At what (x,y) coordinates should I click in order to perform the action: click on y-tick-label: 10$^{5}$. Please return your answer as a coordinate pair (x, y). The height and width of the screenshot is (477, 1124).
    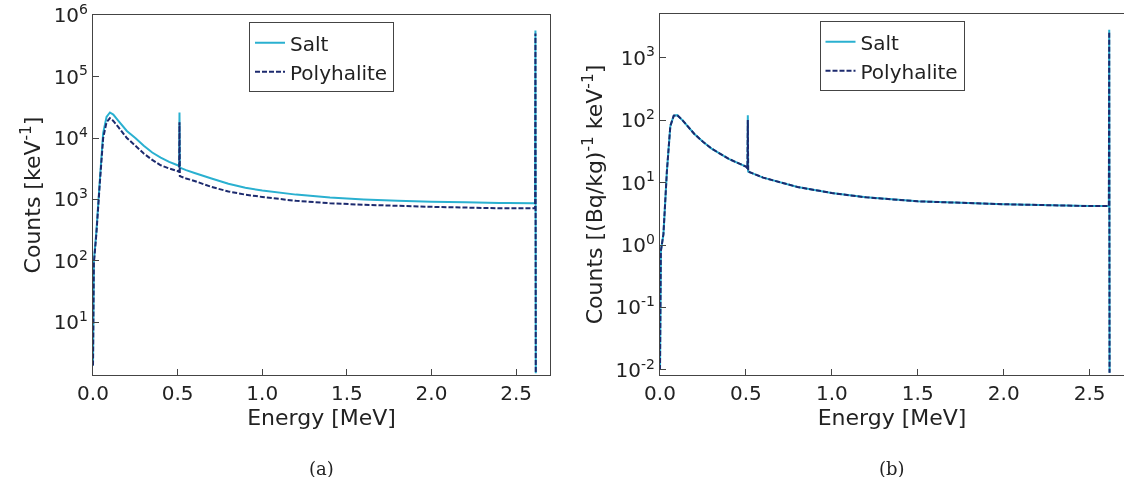
    Looking at the image, I should click on (70, 75).